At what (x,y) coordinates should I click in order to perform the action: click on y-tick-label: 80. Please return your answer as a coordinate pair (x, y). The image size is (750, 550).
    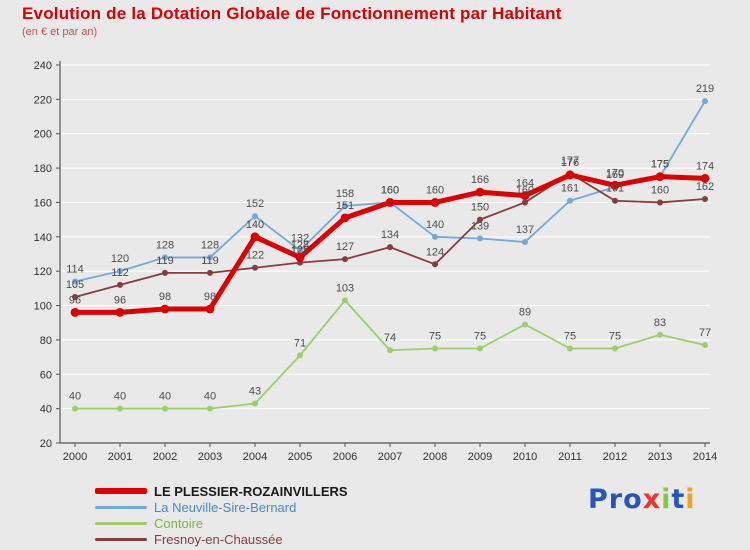
    Looking at the image, I should click on (46, 341).